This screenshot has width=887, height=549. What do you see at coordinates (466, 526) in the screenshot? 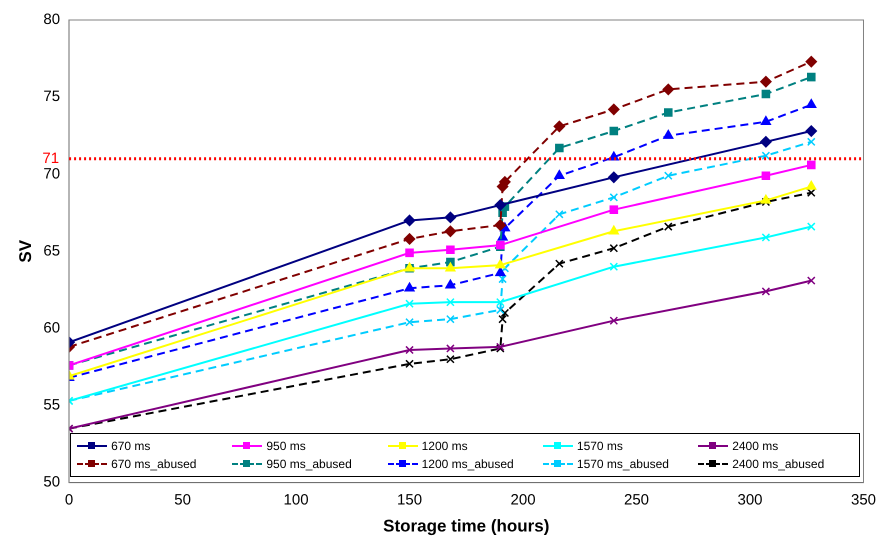
I see `x-axis-title: Storage time (hours)` at bounding box center [466, 526].